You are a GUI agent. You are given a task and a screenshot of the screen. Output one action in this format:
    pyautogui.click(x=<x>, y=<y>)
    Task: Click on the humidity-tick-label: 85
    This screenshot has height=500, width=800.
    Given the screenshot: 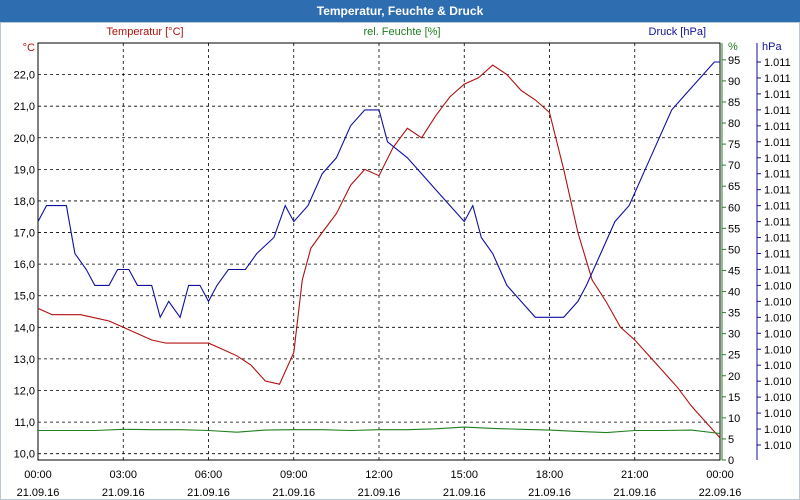 What is the action you would take?
    pyautogui.click(x=734, y=103)
    